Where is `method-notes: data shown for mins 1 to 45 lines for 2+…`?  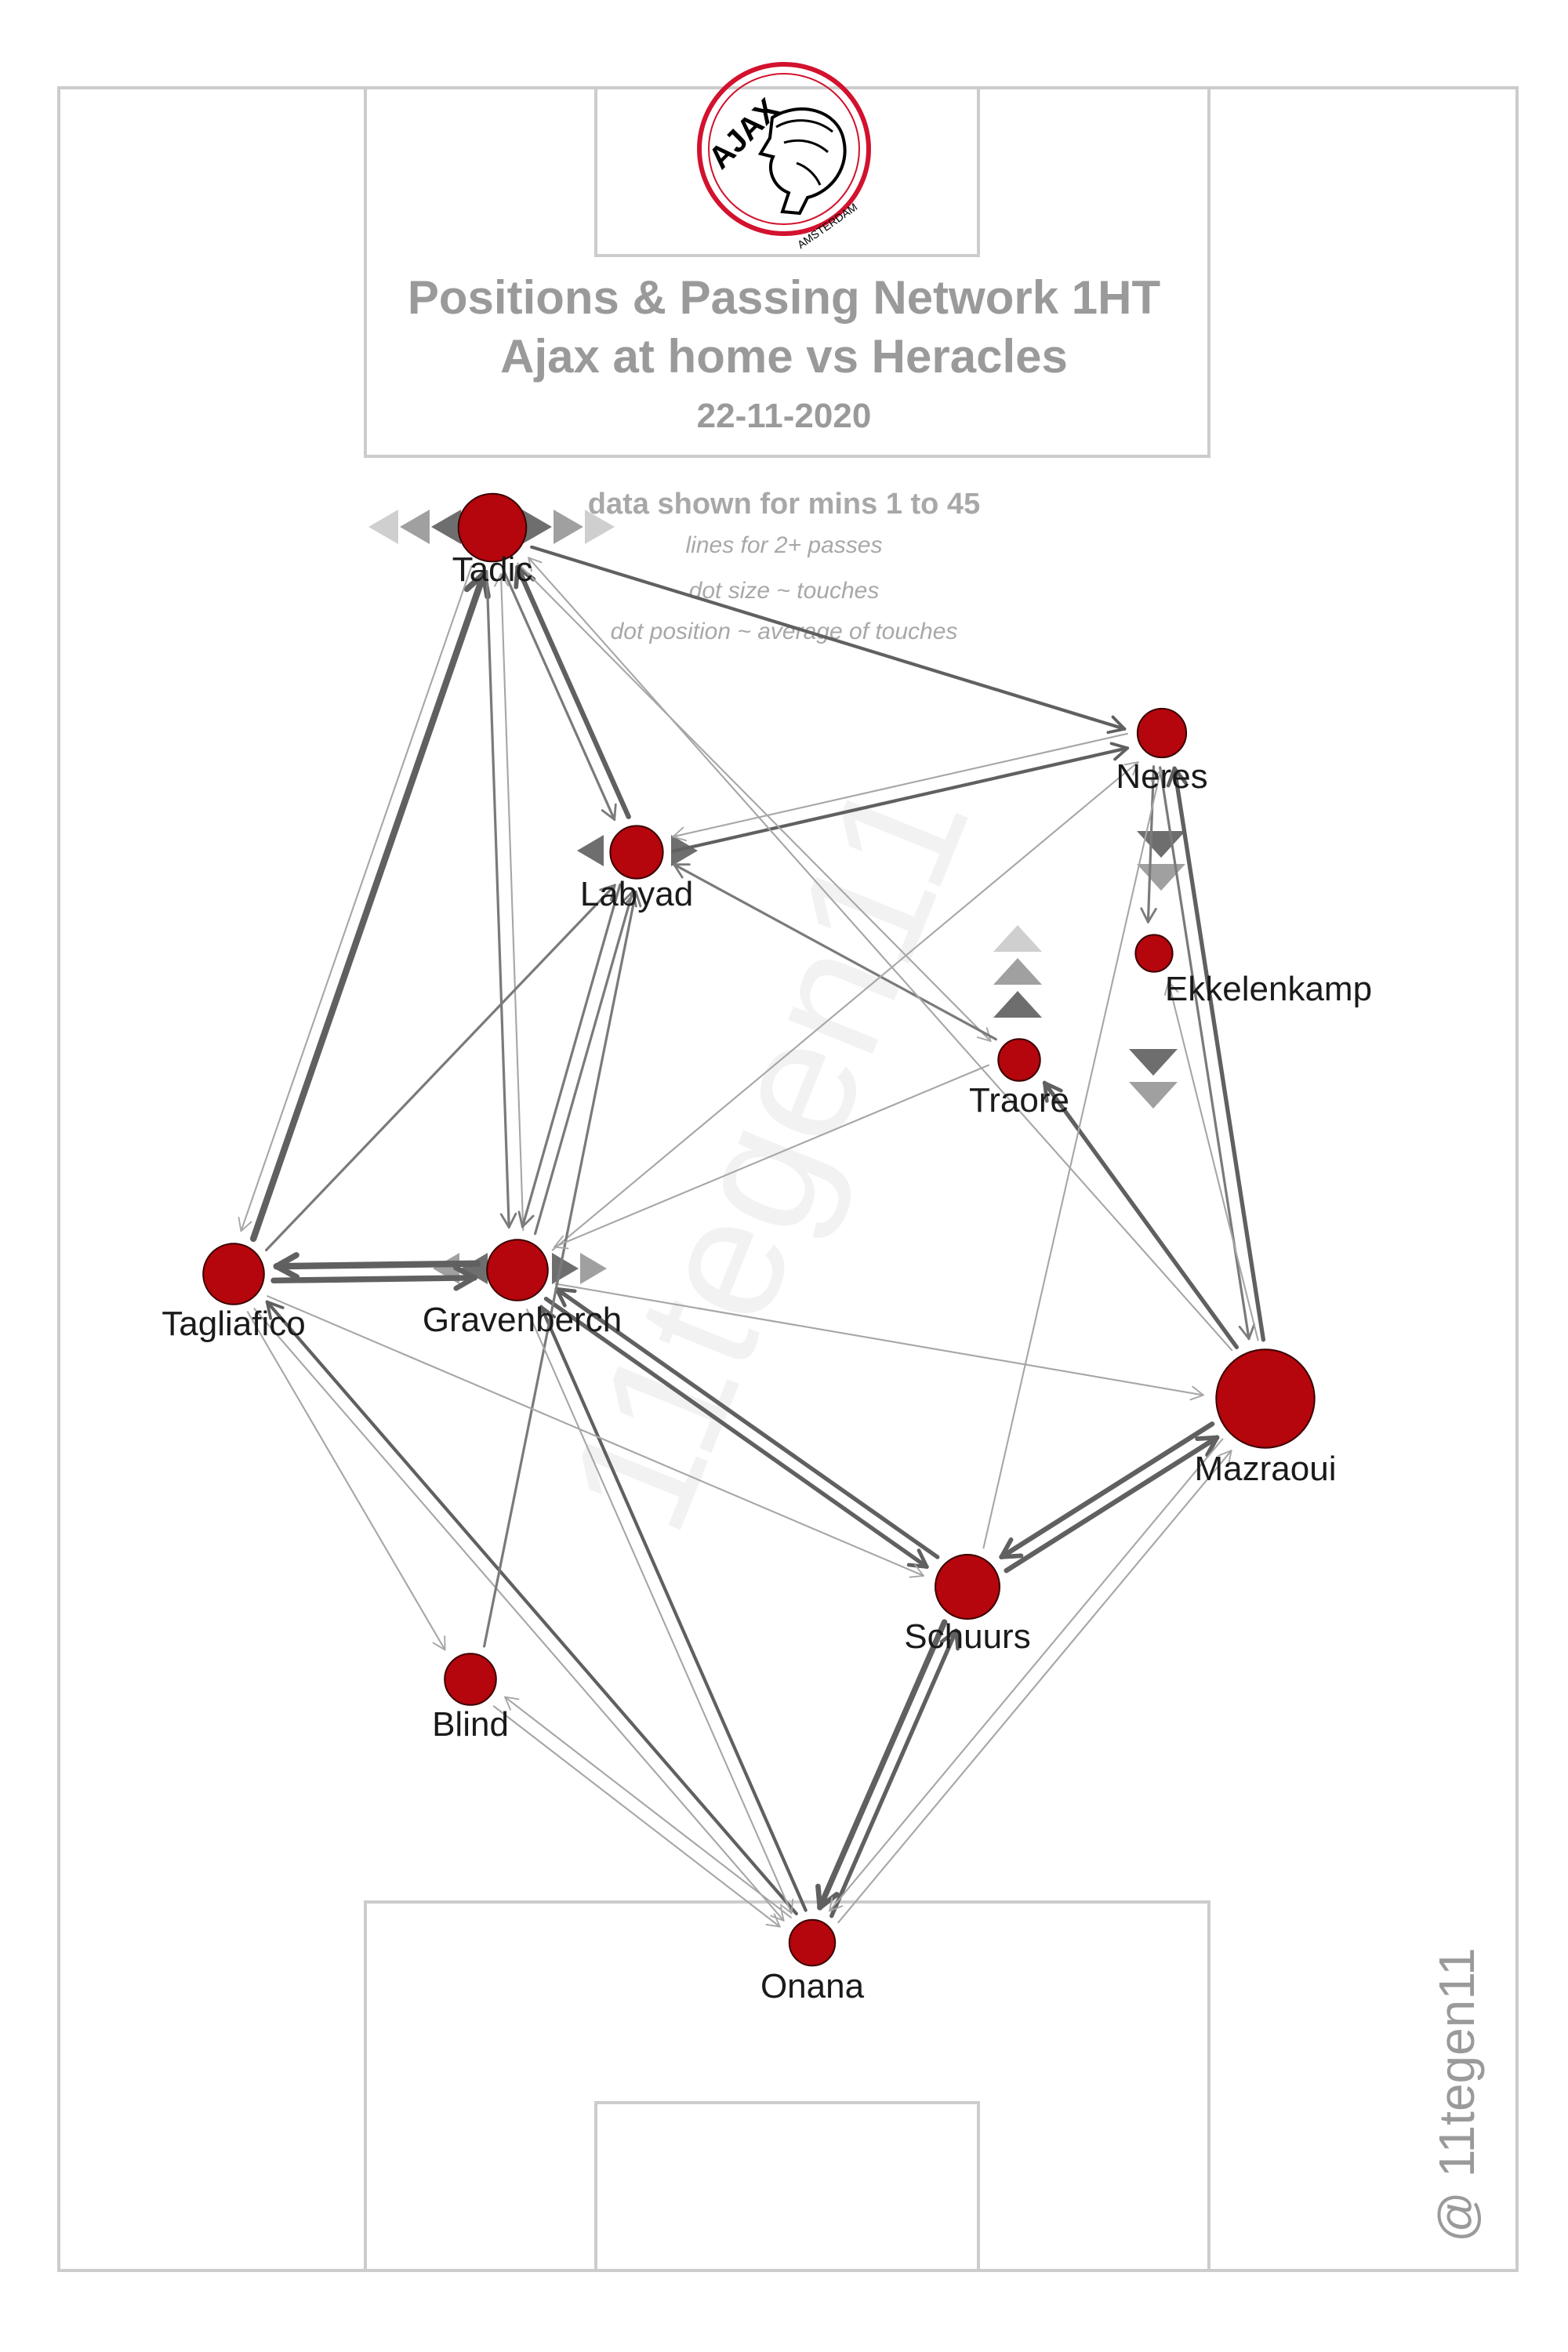 method-notes: data shown for mins 1 to 45 lines for 2+… is located at coordinates (784, 566).